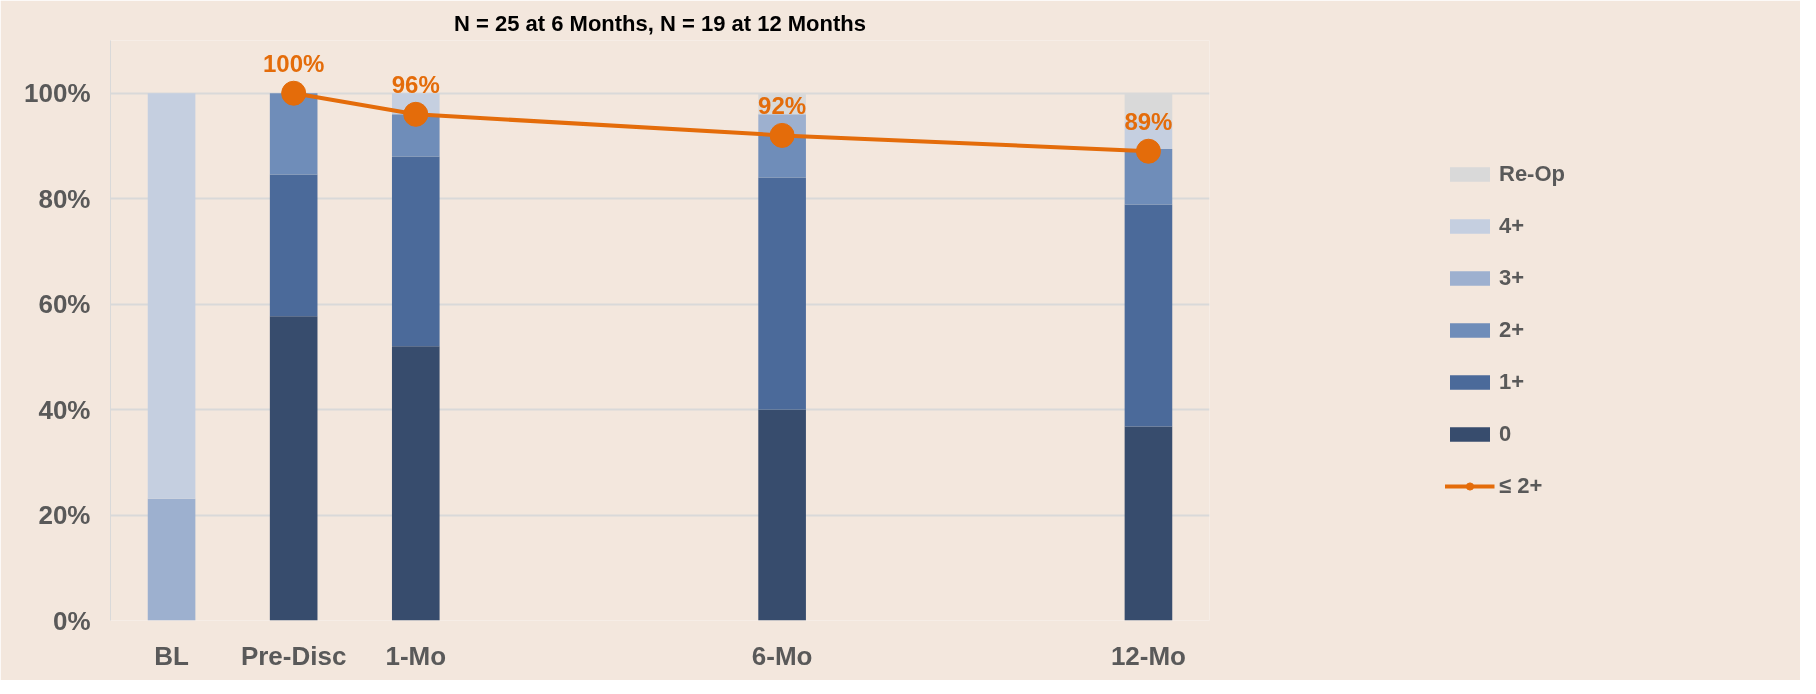 The height and width of the screenshot is (694, 1816). What do you see at coordinates (1512, 226) in the screenshot?
I see `legend-label: 4+` at bounding box center [1512, 226].